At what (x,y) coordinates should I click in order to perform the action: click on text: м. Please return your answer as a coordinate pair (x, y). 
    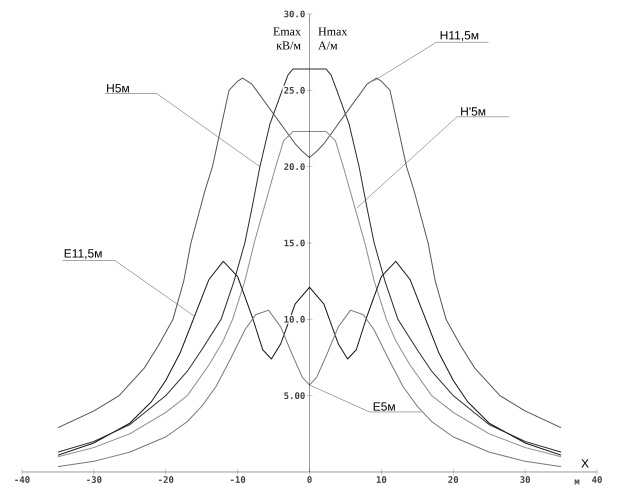
    Looking at the image, I should click on (577, 482).